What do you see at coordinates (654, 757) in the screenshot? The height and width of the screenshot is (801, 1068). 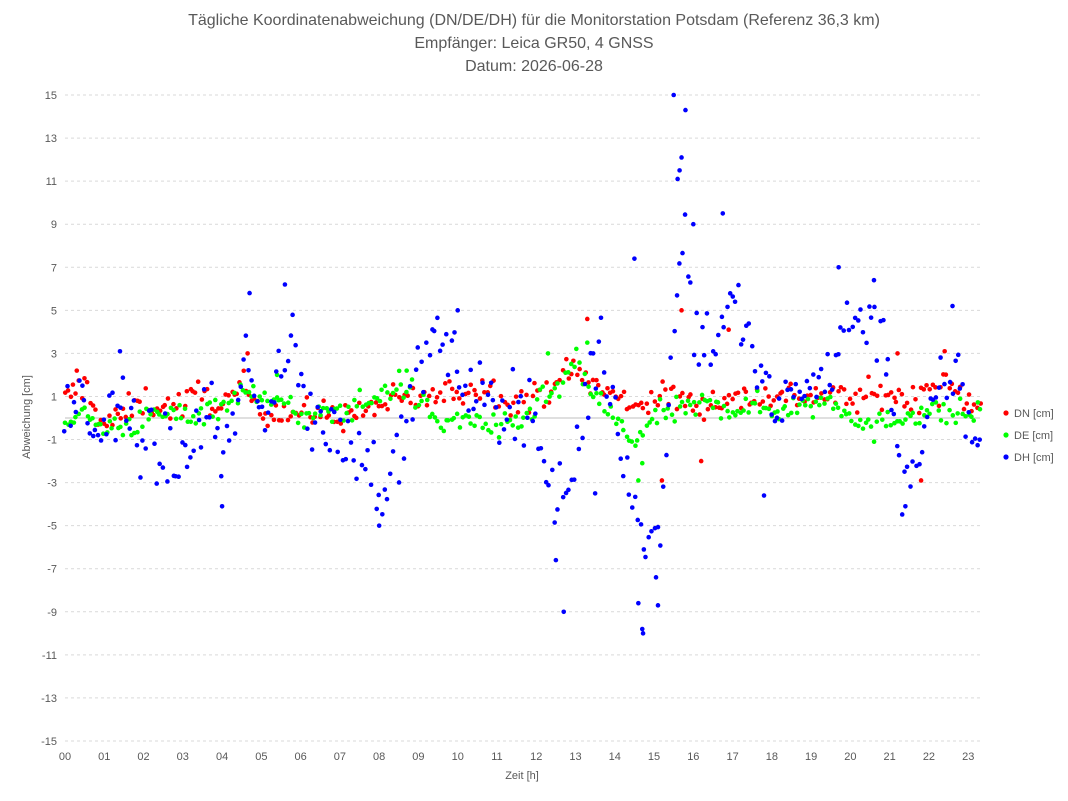 I see `x-tick-label: 15` at bounding box center [654, 757].